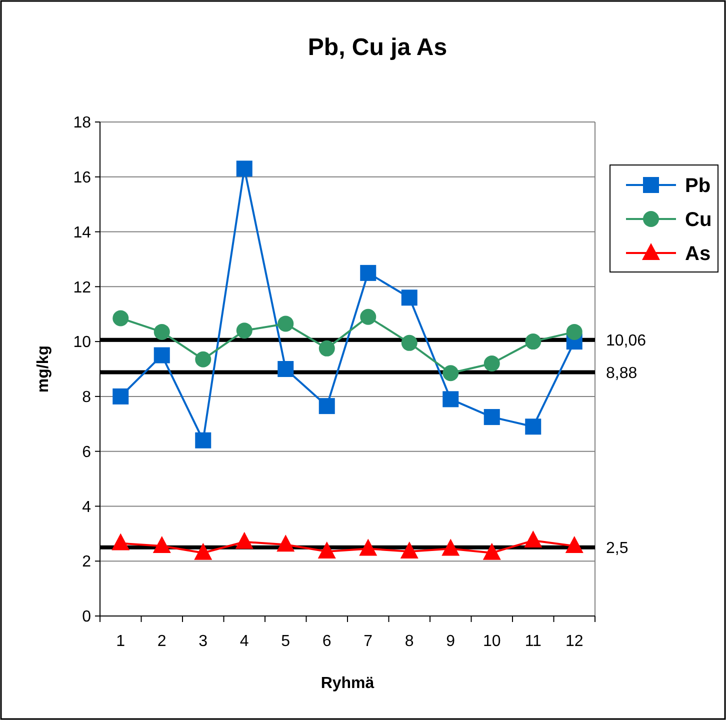 The height and width of the screenshot is (720, 726). I want to click on x-tick-label: 10, so click(491, 641).